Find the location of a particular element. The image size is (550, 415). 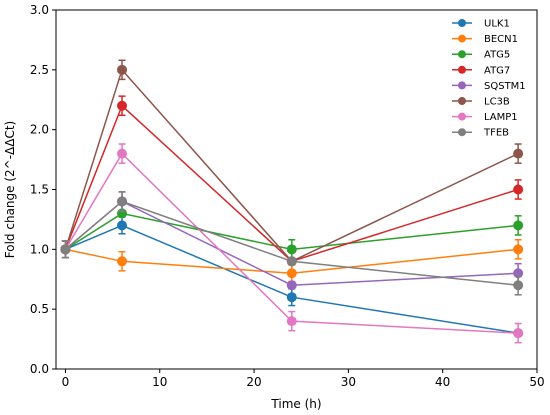

x-tick-label: 50 is located at coordinates (536, 382).